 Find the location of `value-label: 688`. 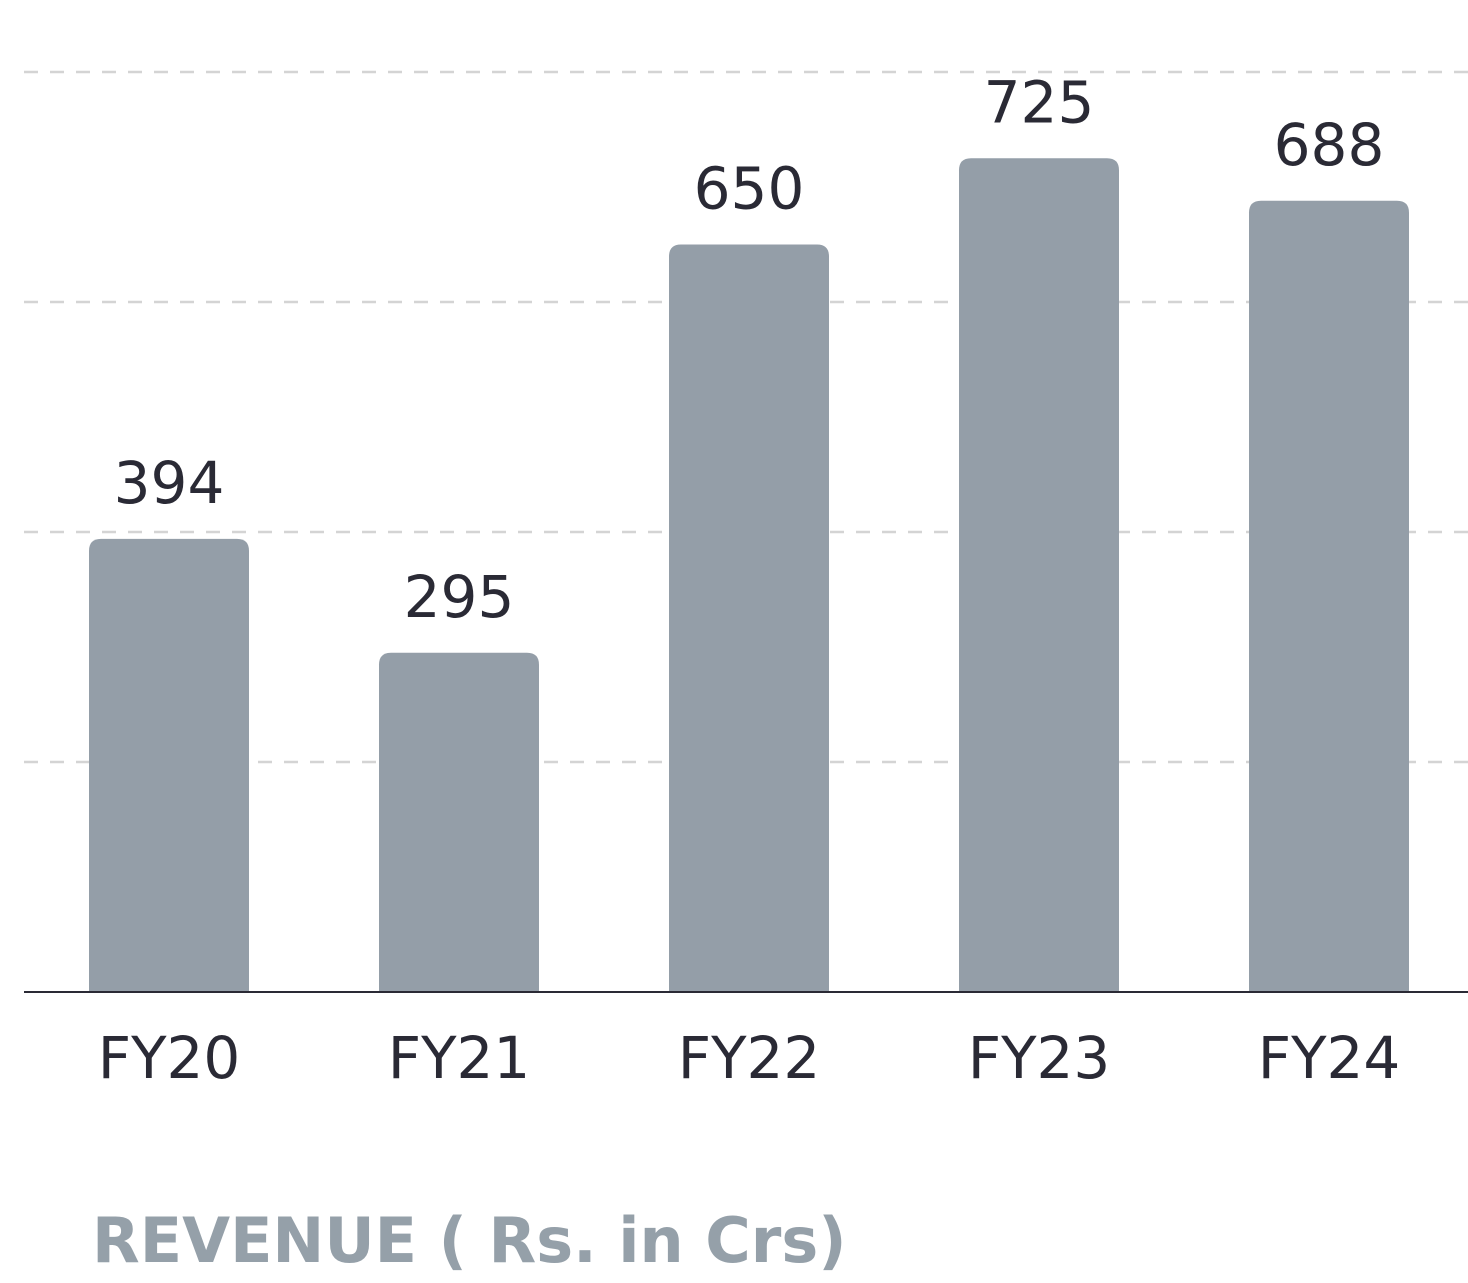

value-label: 688 is located at coordinates (1329, 145).